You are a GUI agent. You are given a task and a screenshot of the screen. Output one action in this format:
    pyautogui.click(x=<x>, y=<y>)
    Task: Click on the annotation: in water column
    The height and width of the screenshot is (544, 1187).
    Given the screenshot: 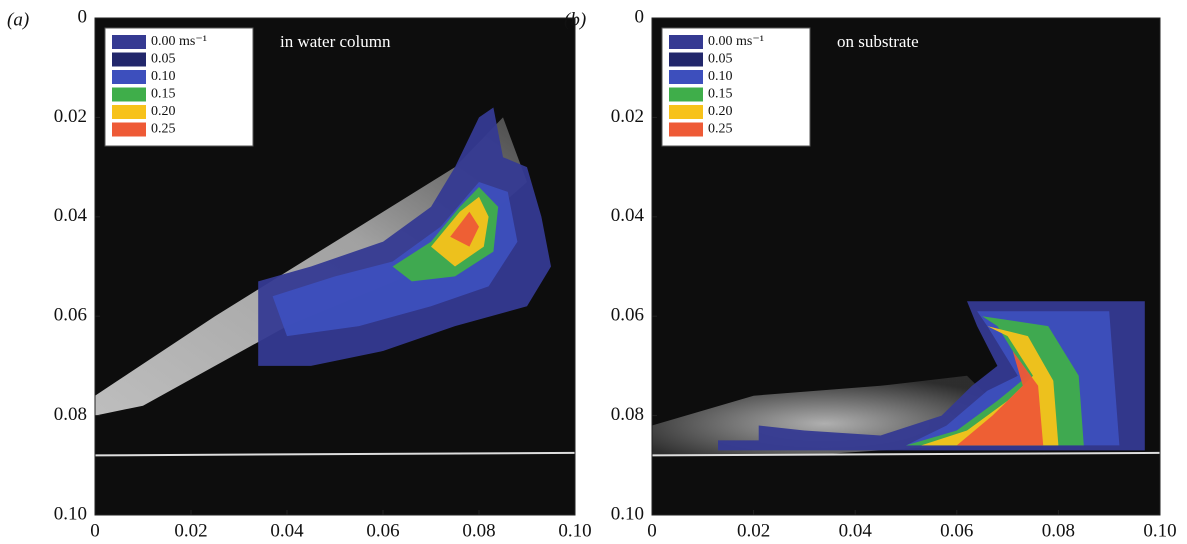 What is the action you would take?
    pyautogui.click(x=335, y=41)
    